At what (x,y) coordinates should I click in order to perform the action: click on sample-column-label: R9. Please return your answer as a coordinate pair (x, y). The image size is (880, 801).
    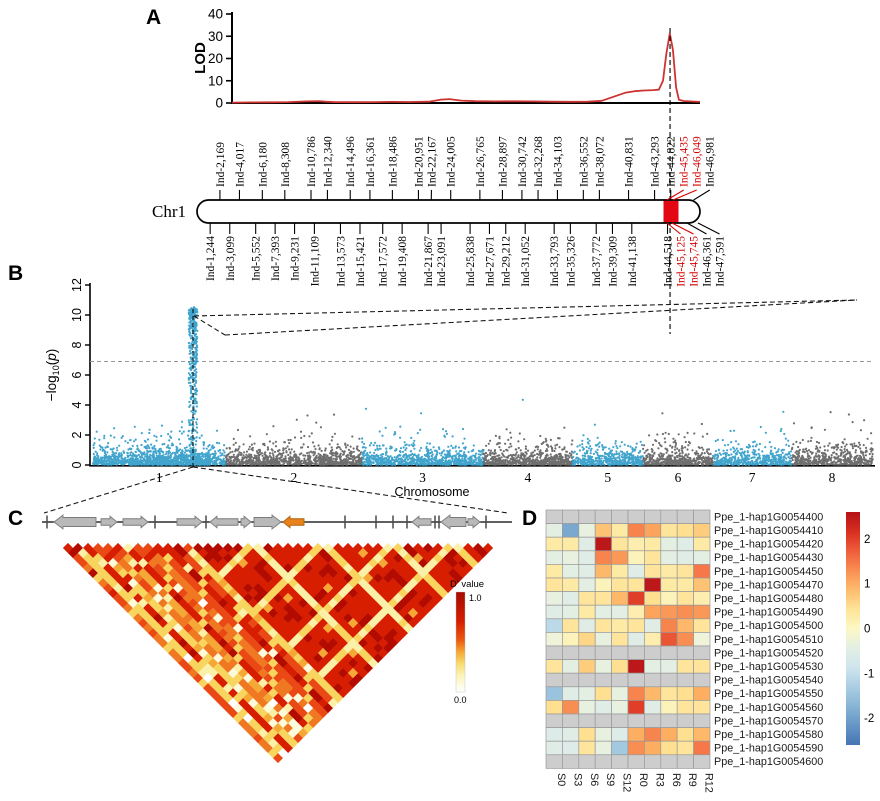
    Looking at the image, I should click on (692, 780).